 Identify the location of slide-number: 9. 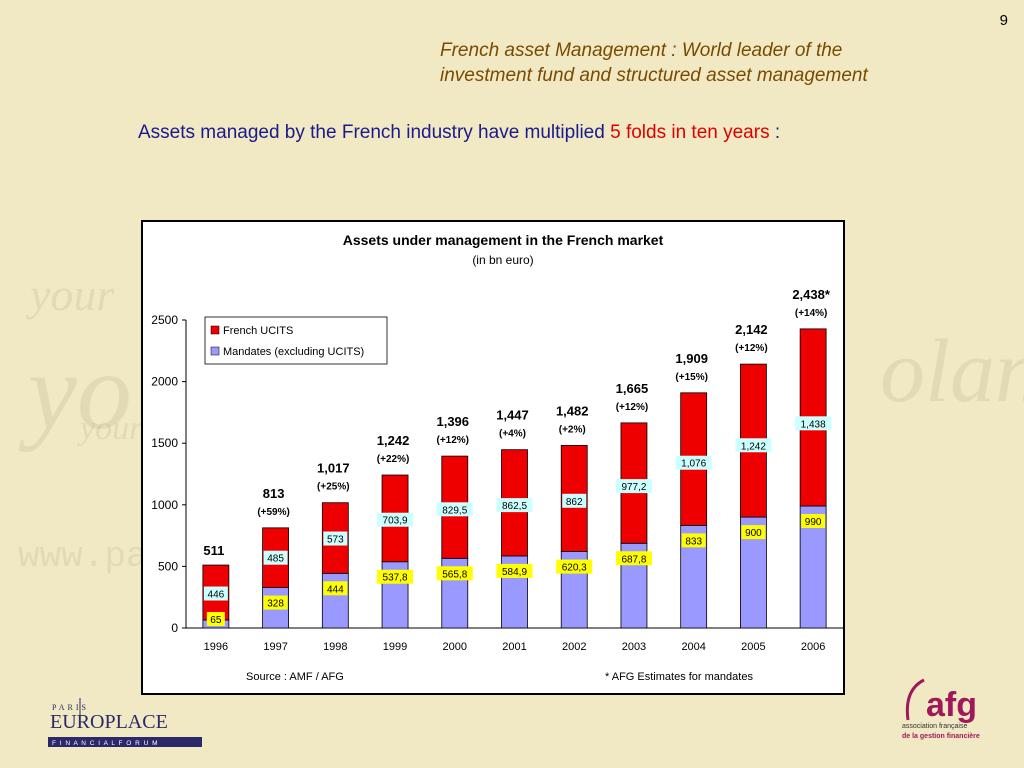
(1003, 20).